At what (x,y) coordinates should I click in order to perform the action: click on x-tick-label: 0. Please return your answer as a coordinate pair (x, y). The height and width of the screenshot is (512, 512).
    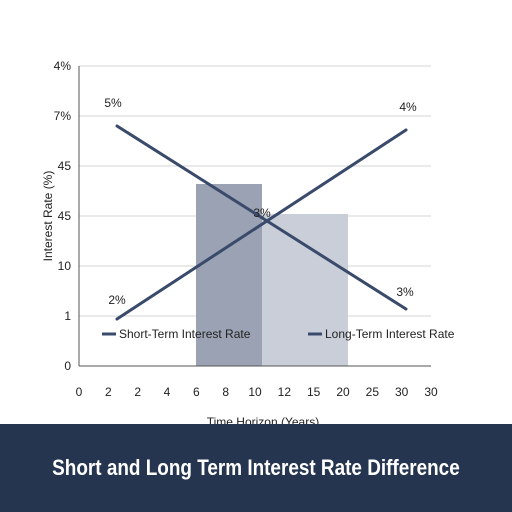
    Looking at the image, I should click on (79, 392).